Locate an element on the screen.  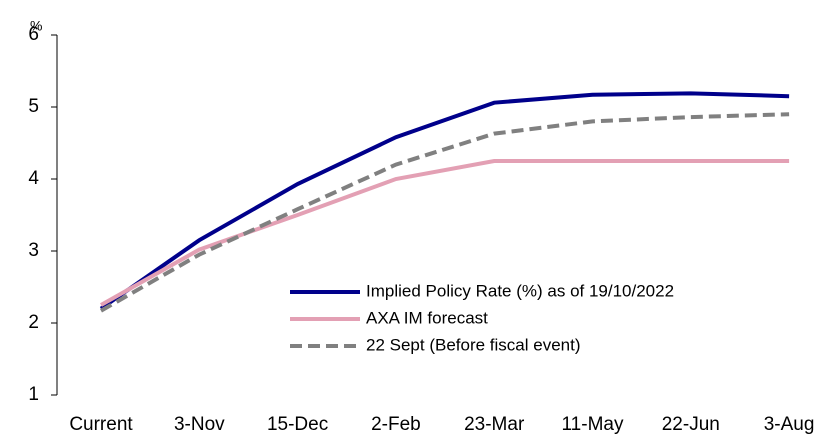
y-tick-label: 6 is located at coordinates (33, 34).